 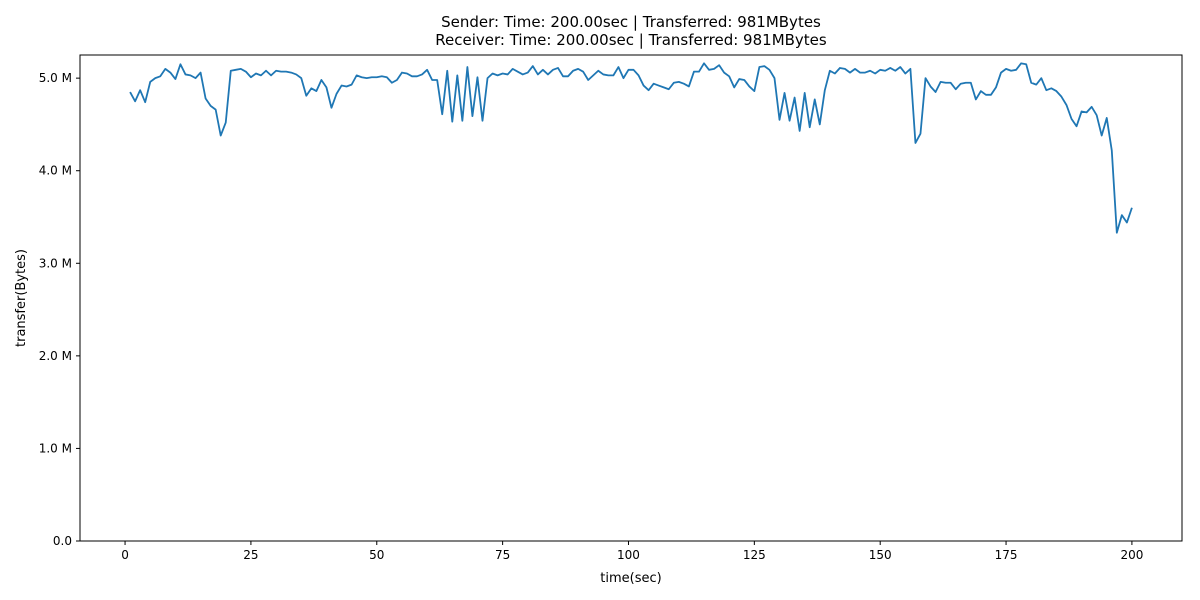 What do you see at coordinates (1131, 555) in the screenshot?
I see `x-tick-label: 200` at bounding box center [1131, 555].